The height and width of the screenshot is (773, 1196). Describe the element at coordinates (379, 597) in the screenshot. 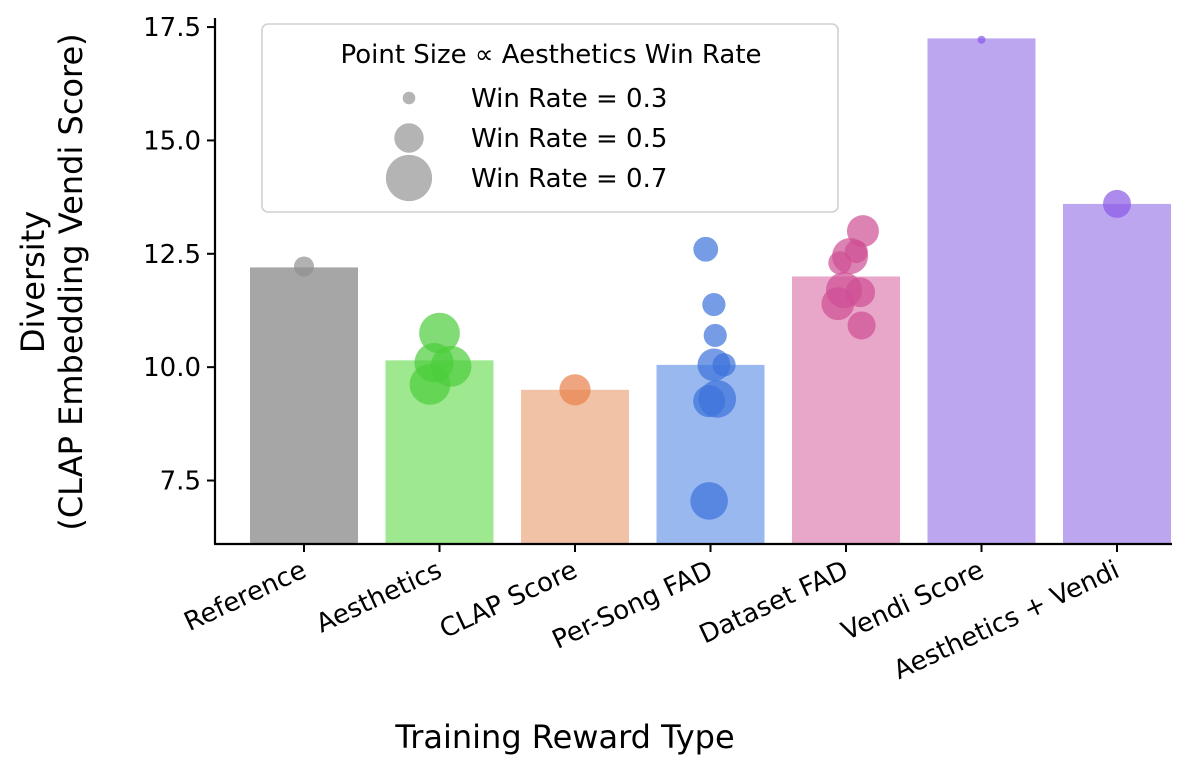

I see `x-tick-label-1: Aesthetics` at that location.